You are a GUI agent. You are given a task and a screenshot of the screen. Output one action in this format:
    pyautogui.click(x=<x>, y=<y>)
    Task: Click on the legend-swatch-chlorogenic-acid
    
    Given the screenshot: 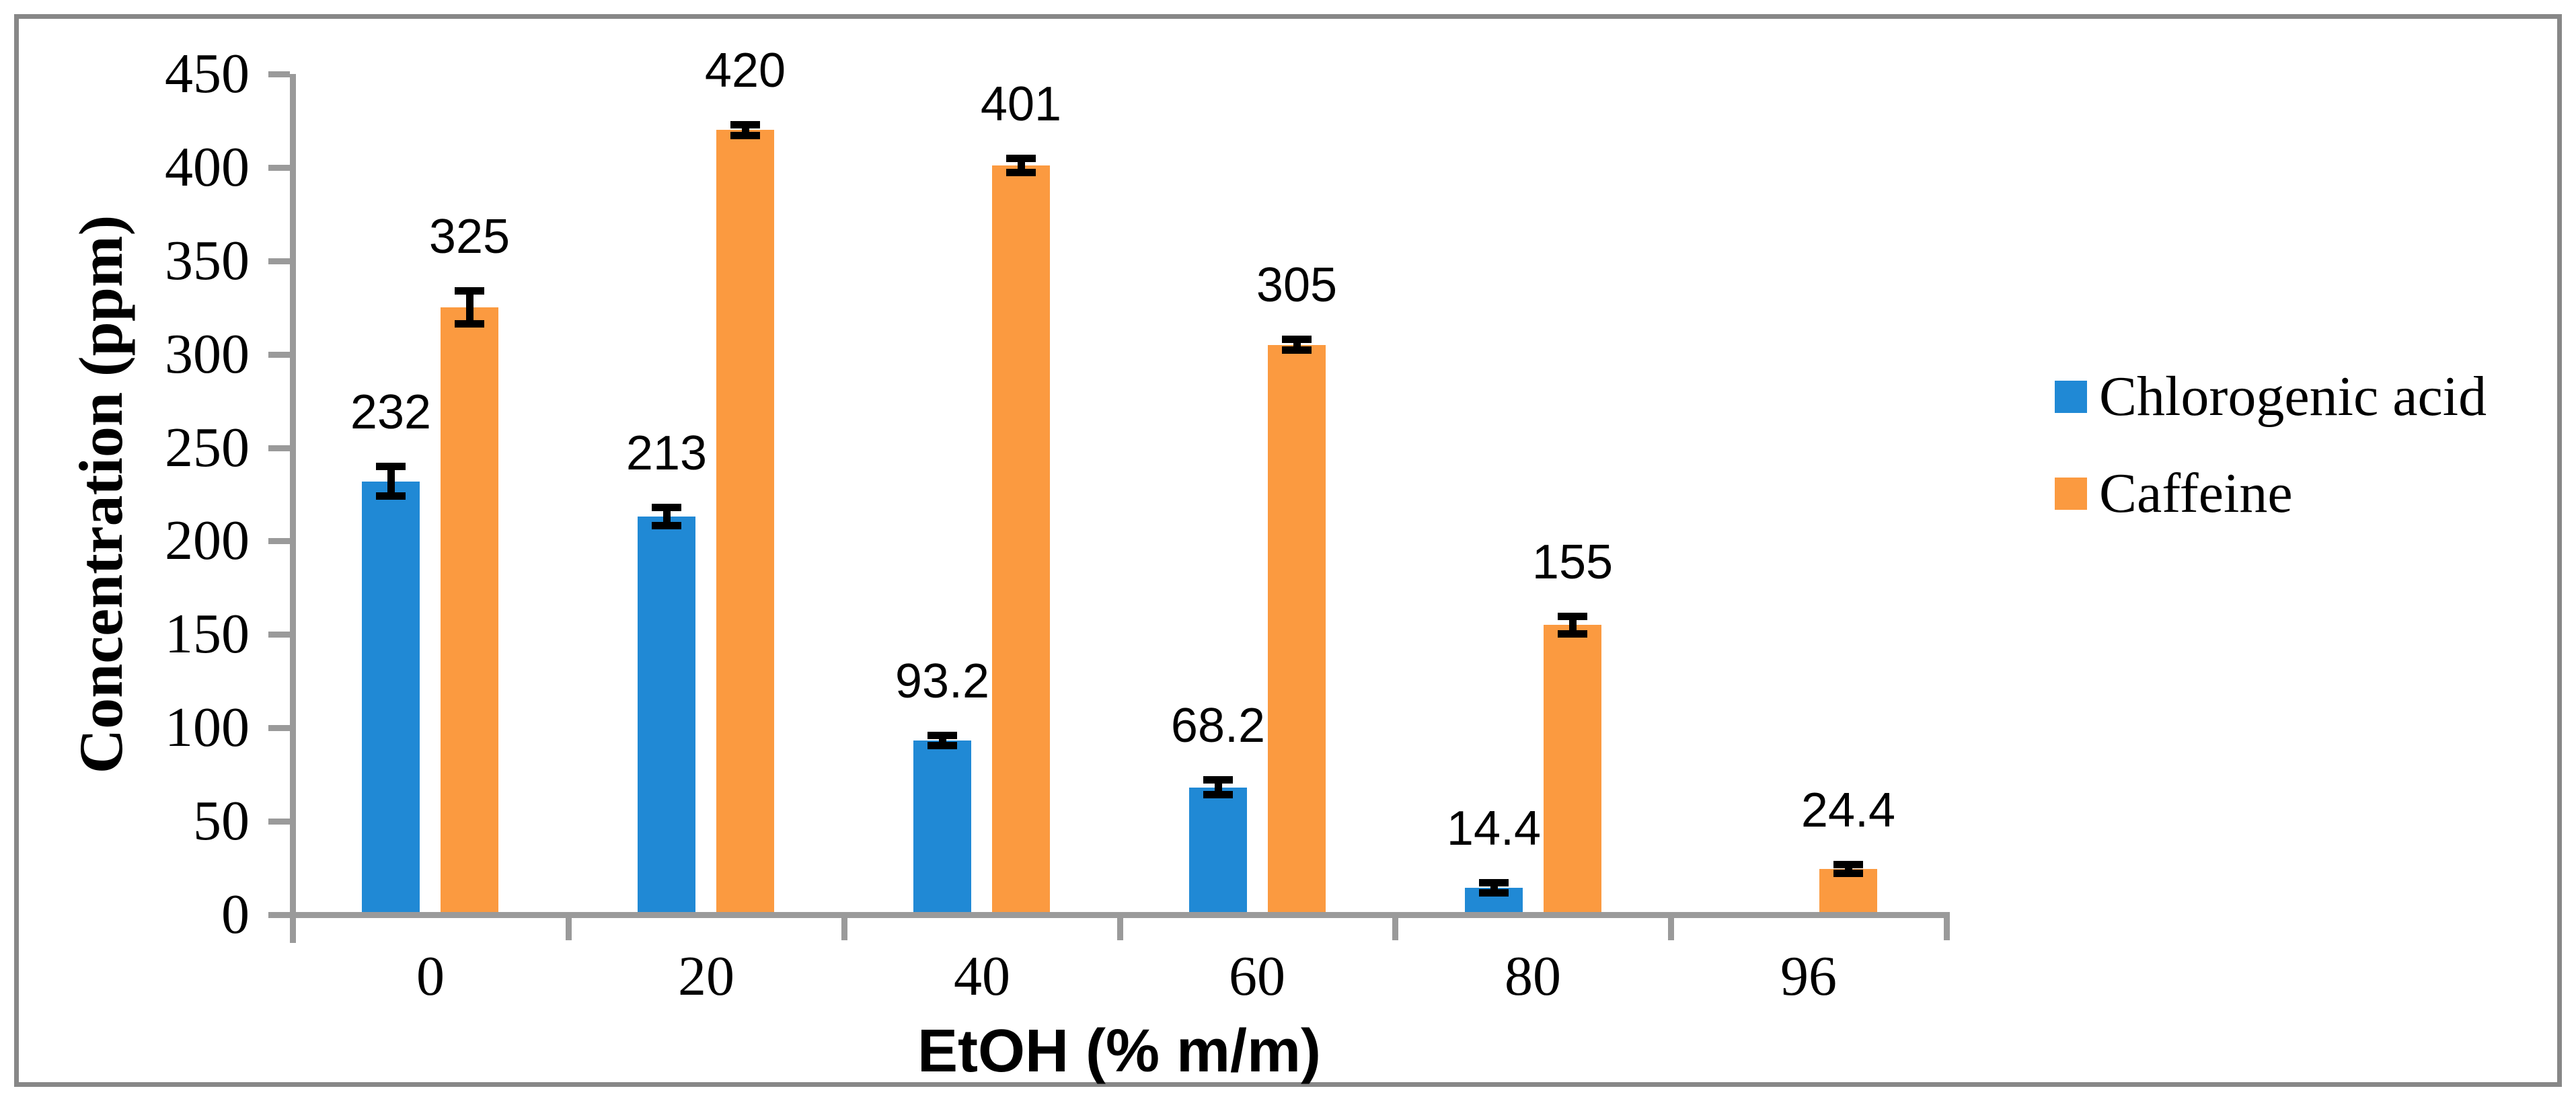 What is the action you would take?
    pyautogui.click(x=2071, y=397)
    